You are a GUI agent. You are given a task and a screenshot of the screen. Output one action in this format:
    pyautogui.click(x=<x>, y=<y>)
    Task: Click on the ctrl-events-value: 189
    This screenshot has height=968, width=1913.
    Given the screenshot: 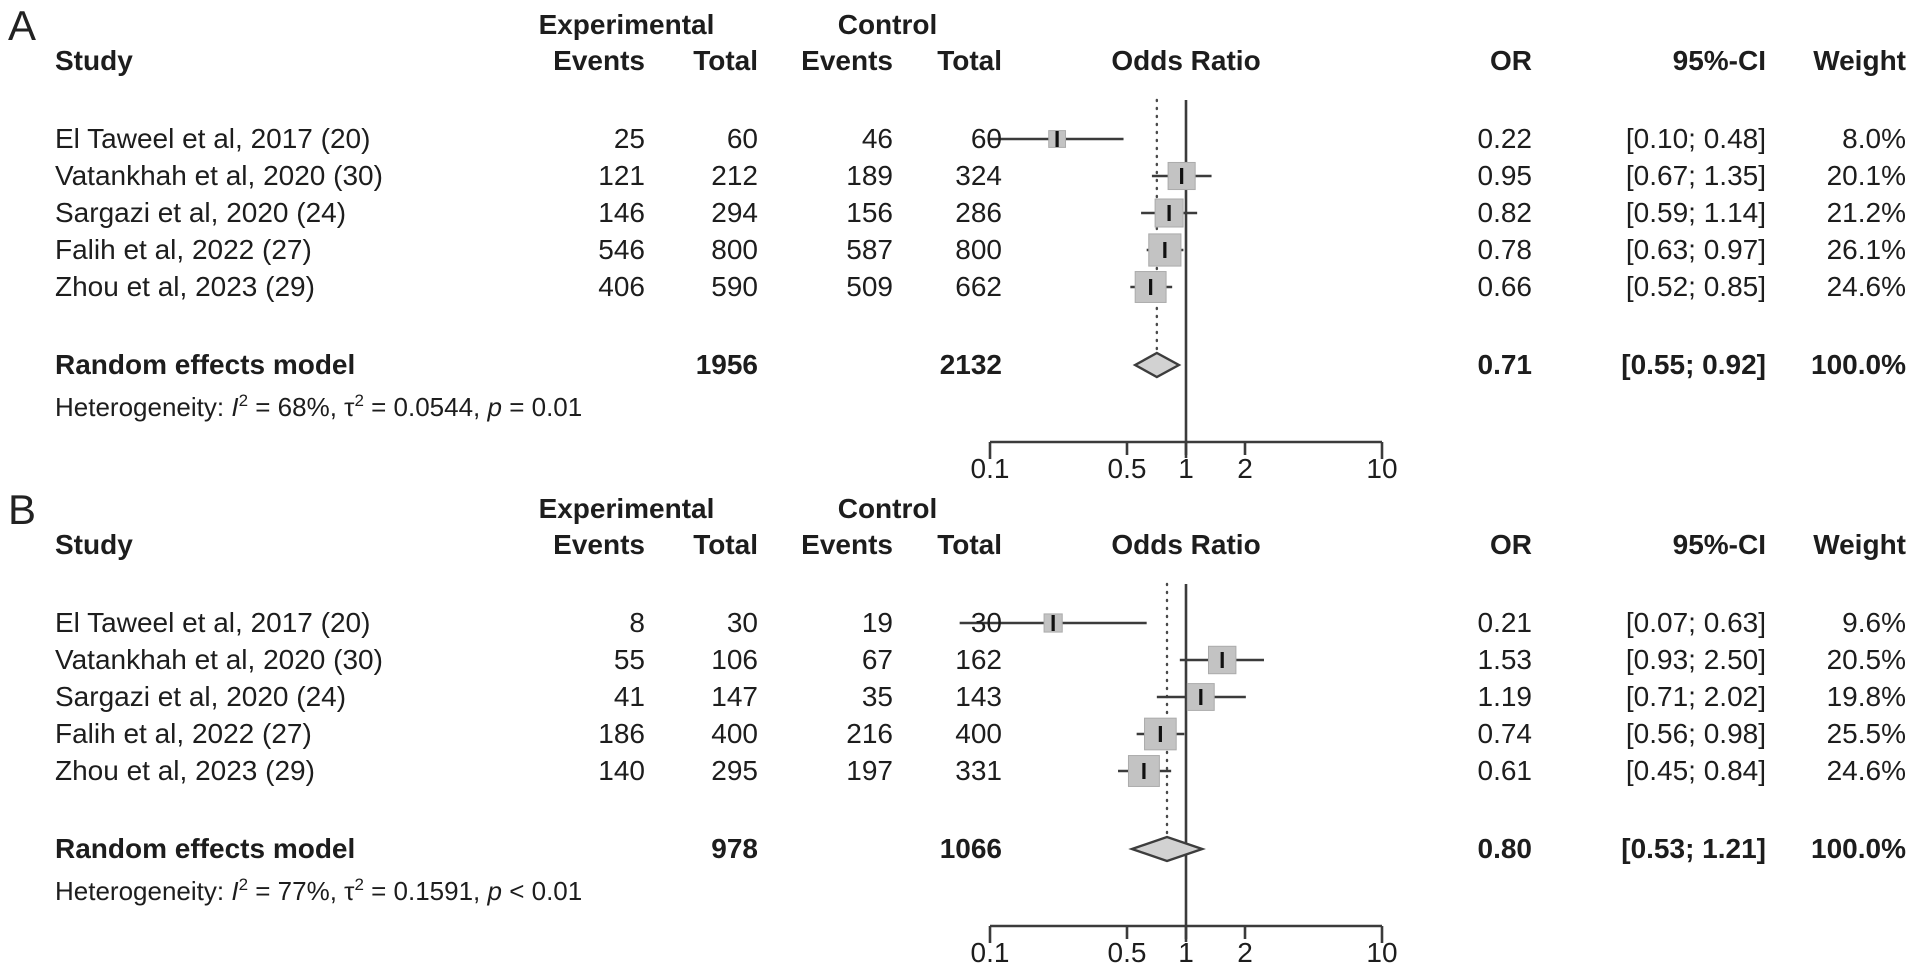 What is the action you would take?
    pyautogui.click(x=869, y=175)
    